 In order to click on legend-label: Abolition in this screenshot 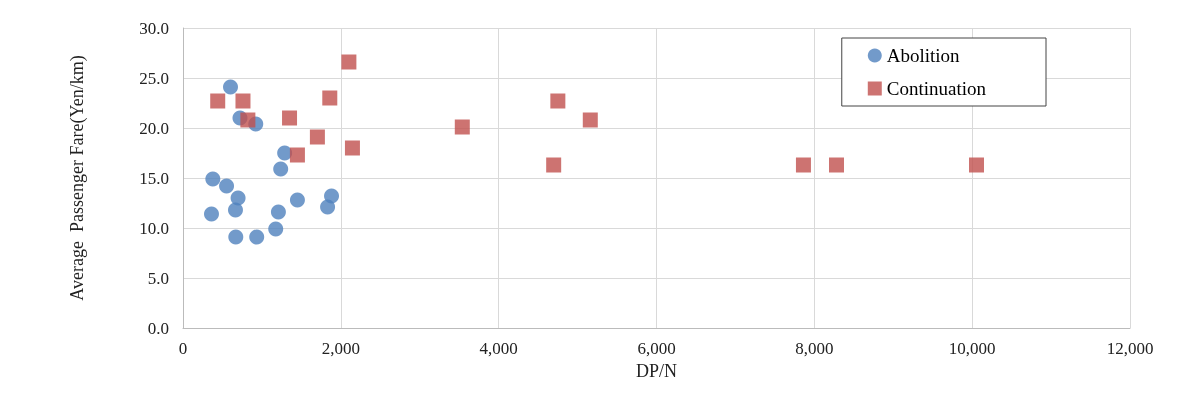, I will do `click(923, 55)`.